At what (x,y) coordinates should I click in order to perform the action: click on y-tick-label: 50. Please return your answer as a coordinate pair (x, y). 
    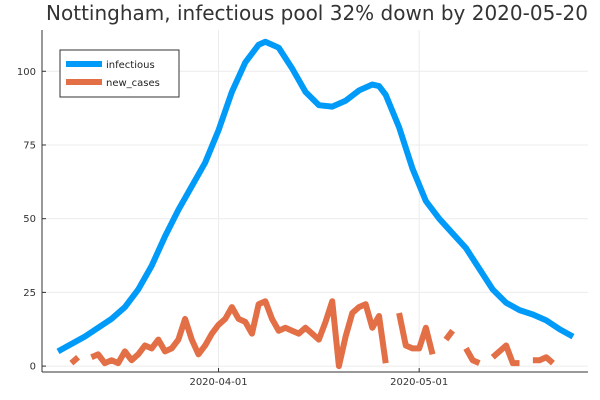
    Looking at the image, I should click on (29, 219).